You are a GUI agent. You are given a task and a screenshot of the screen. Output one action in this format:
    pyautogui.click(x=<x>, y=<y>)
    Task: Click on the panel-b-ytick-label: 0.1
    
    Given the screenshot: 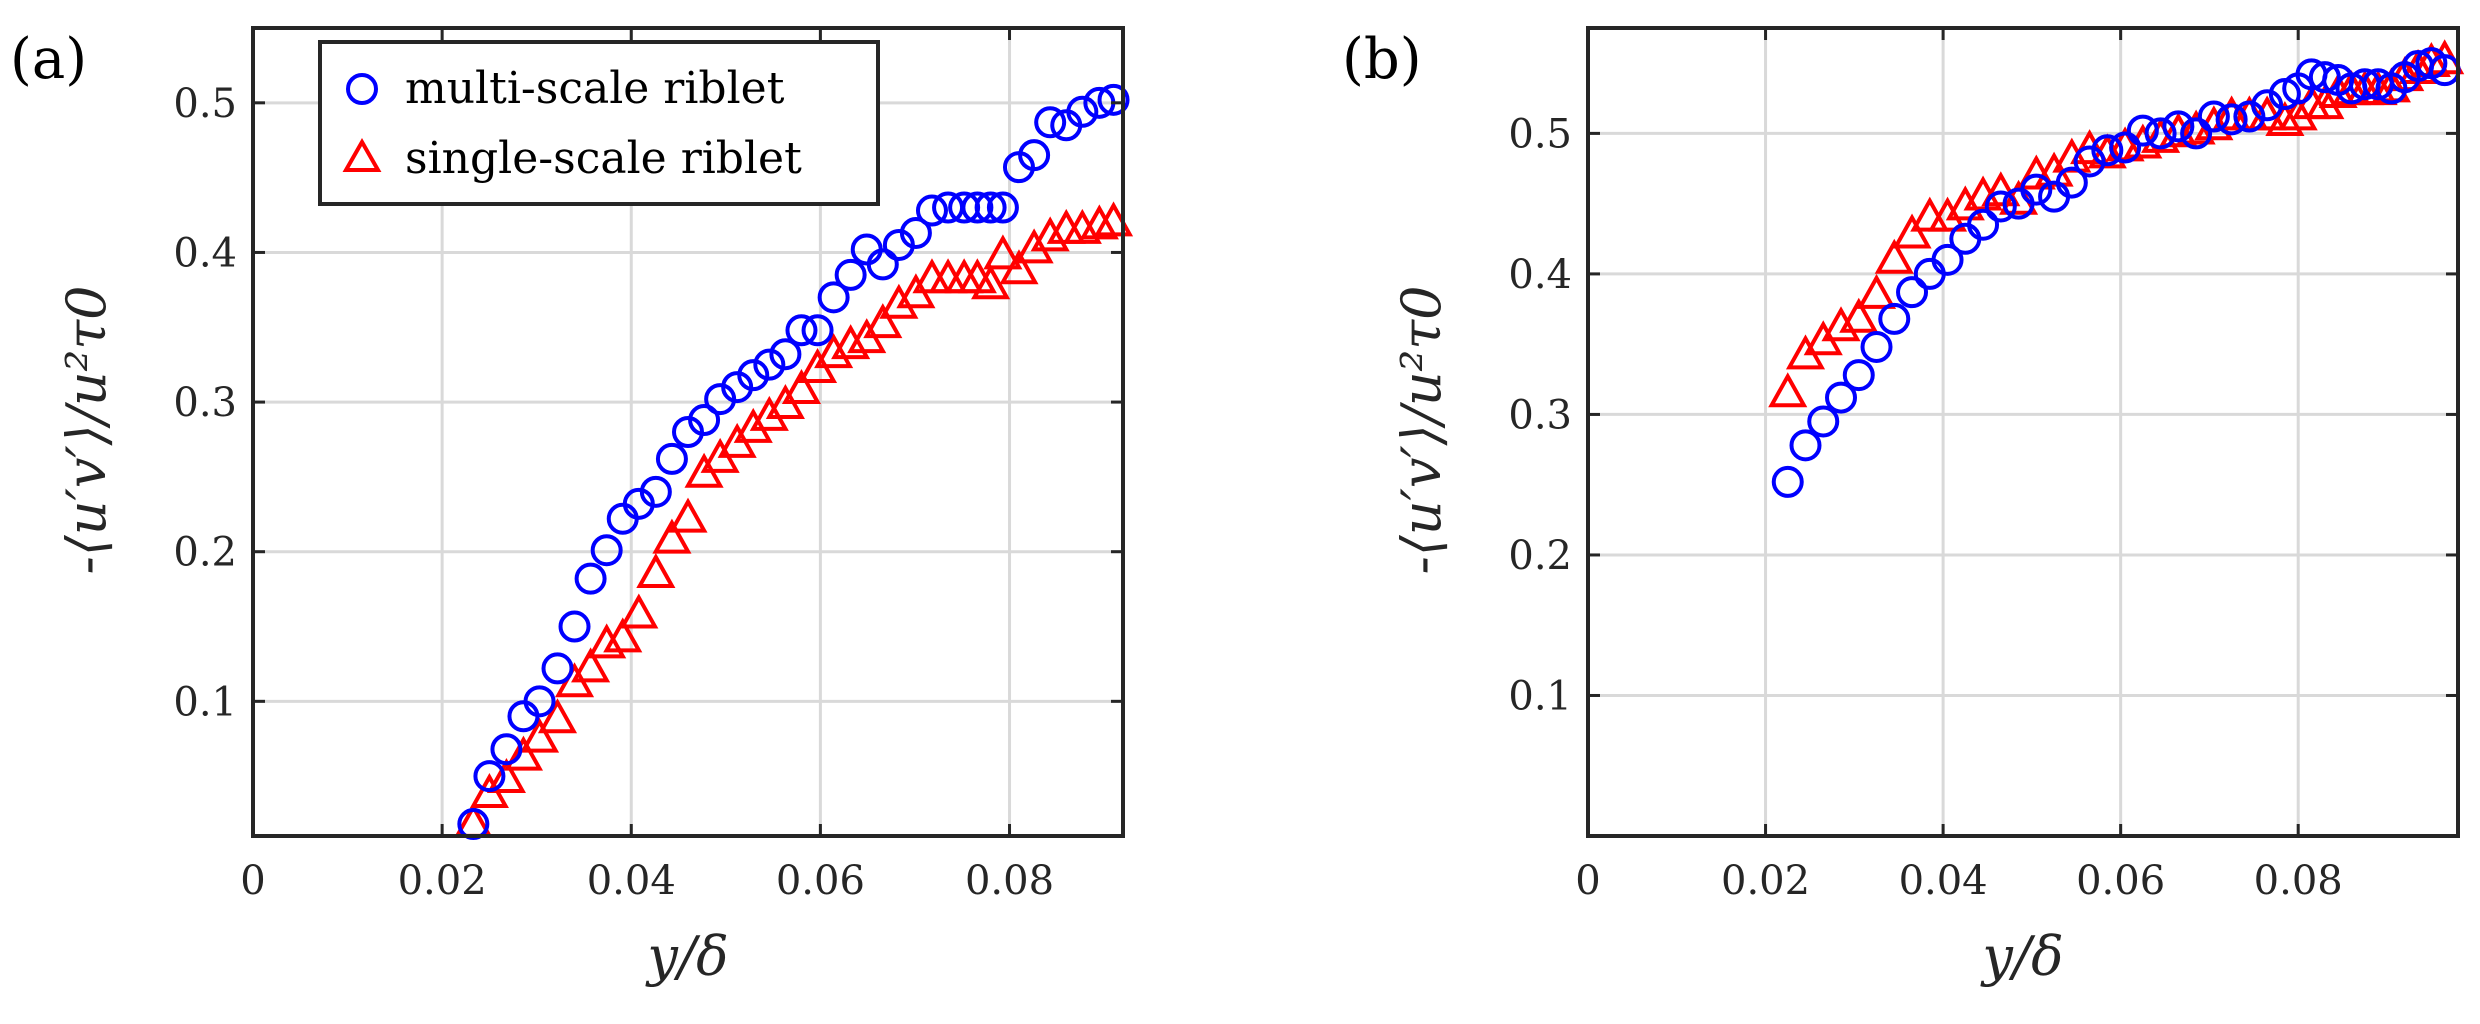 What is the action you would take?
    pyautogui.click(x=1540, y=696)
    